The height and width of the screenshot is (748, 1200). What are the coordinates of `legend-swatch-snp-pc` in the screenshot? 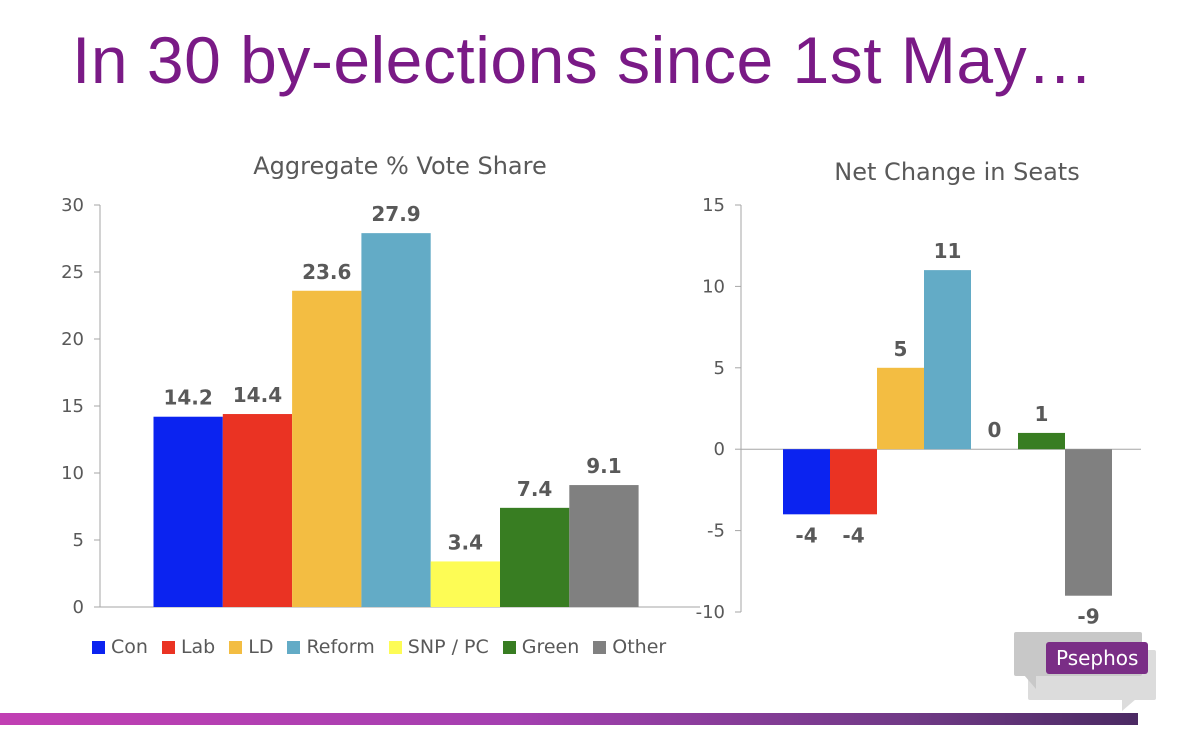 It's located at (395, 647).